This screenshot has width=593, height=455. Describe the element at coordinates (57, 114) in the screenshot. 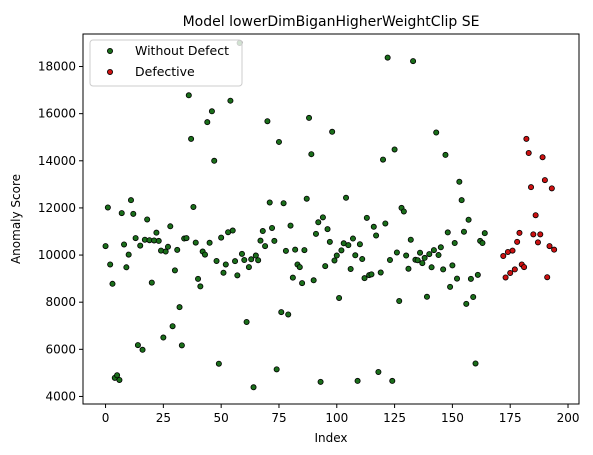

I see `y-tick-label: 16000` at that location.